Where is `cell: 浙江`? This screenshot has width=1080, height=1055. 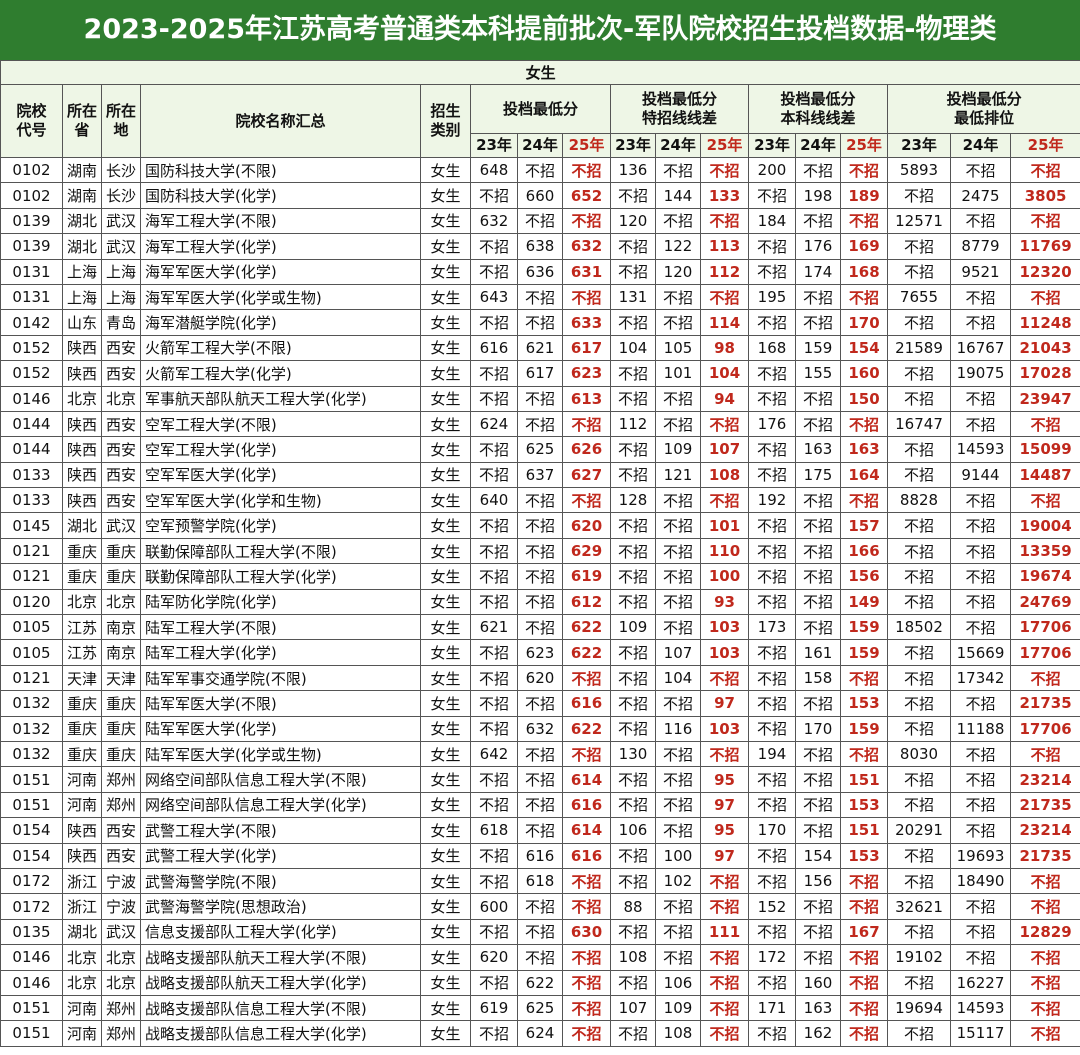 cell: 浙江 is located at coordinates (82, 881).